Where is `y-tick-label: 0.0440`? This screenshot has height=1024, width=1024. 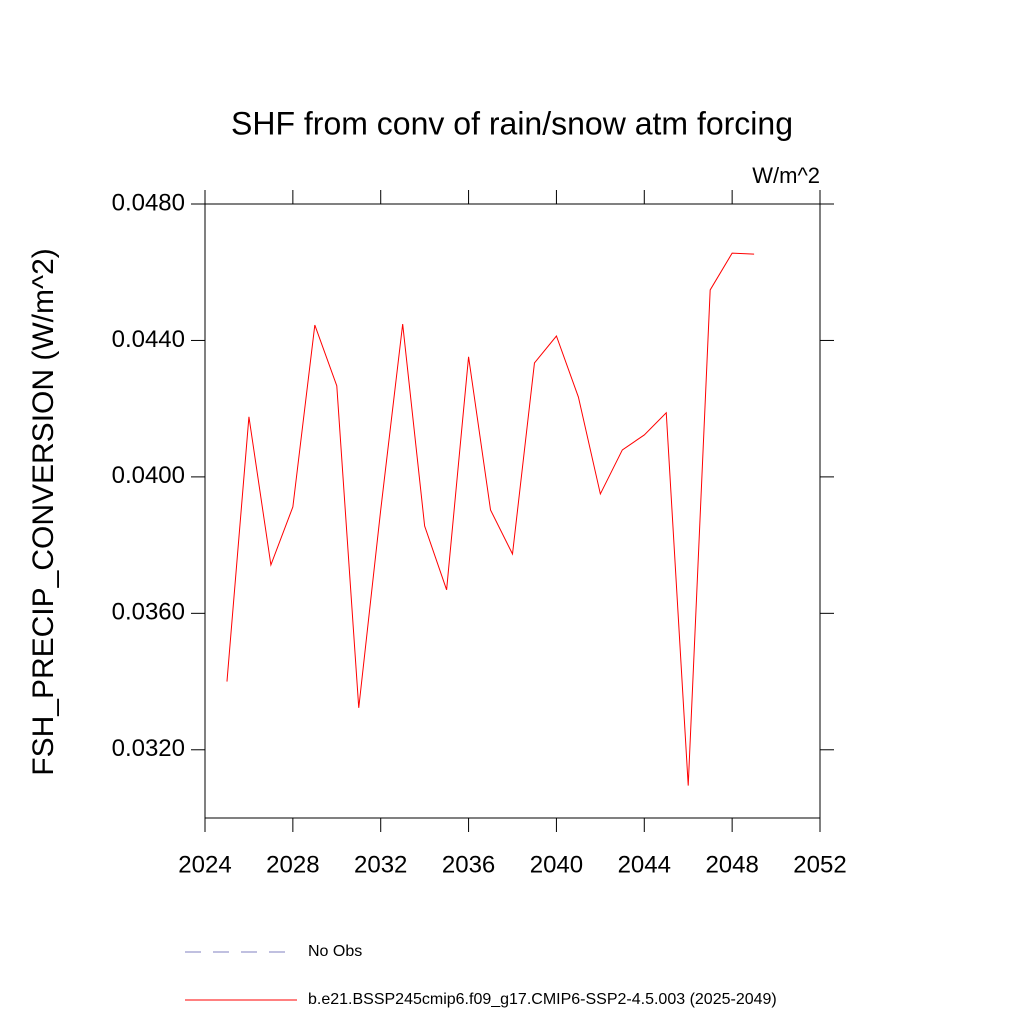
y-tick-label: 0.0440 is located at coordinates (148, 339).